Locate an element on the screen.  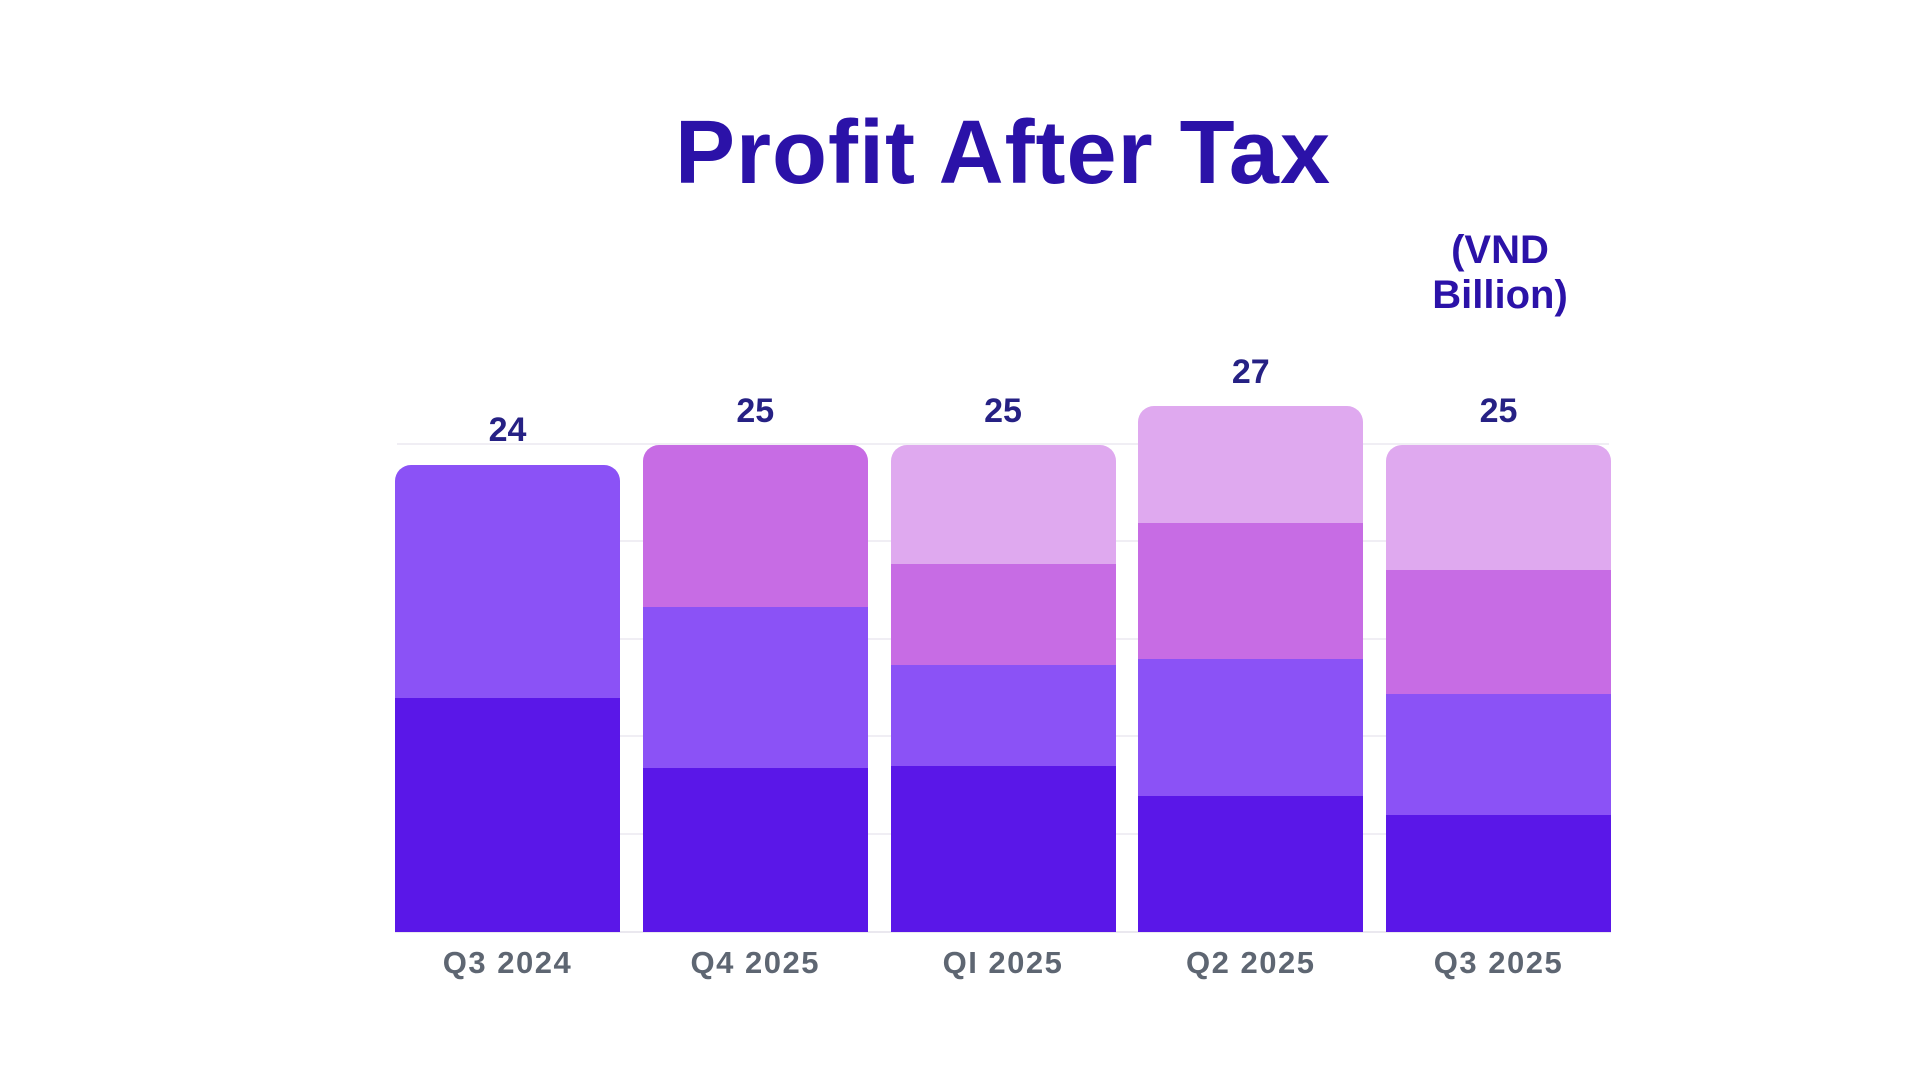
chart-title: Profit After Tax is located at coordinates (1003, 153).